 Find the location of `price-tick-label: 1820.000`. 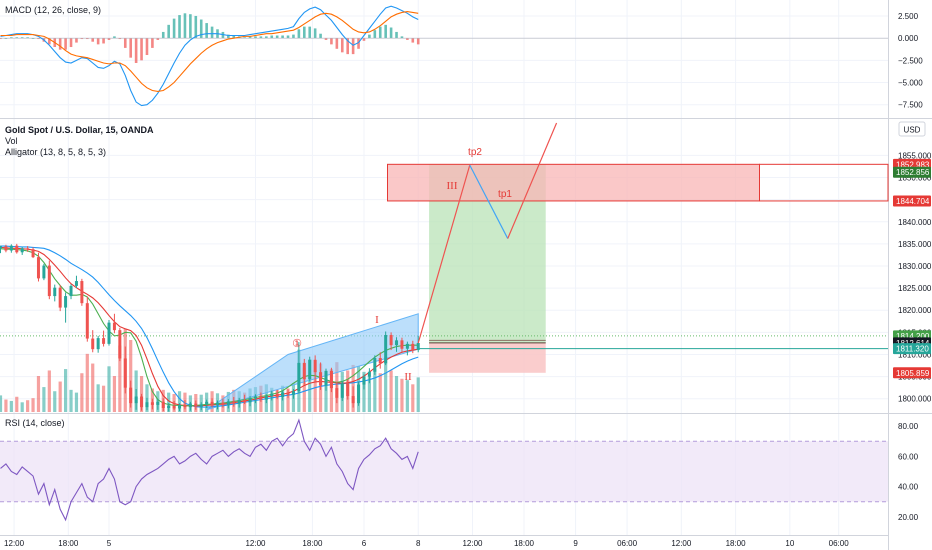

price-tick-label: 1820.000 is located at coordinates (915, 310).